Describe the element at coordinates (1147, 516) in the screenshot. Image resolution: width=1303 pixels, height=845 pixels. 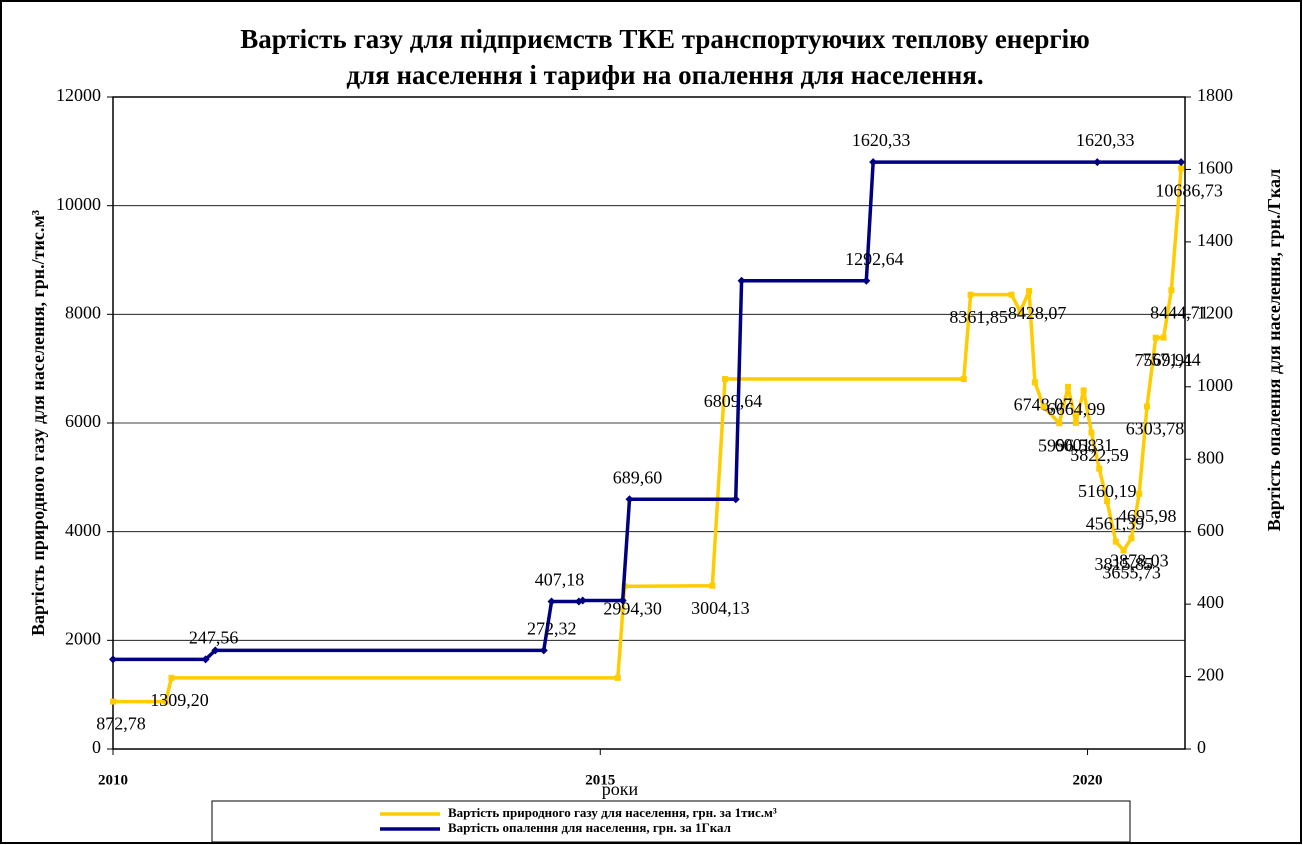
I see `data-label: 4695,98` at that location.